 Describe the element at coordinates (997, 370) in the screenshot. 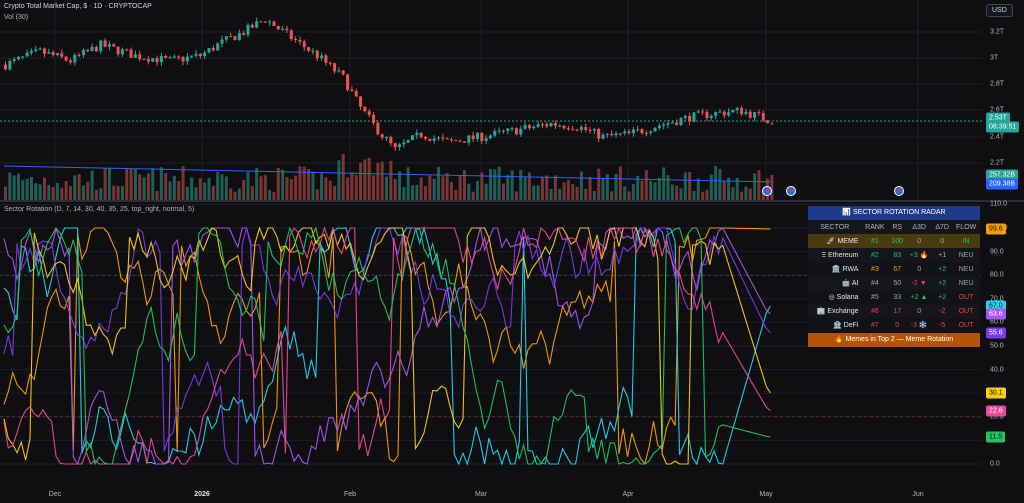

I see `indicator-axis-label: 40.0` at that location.